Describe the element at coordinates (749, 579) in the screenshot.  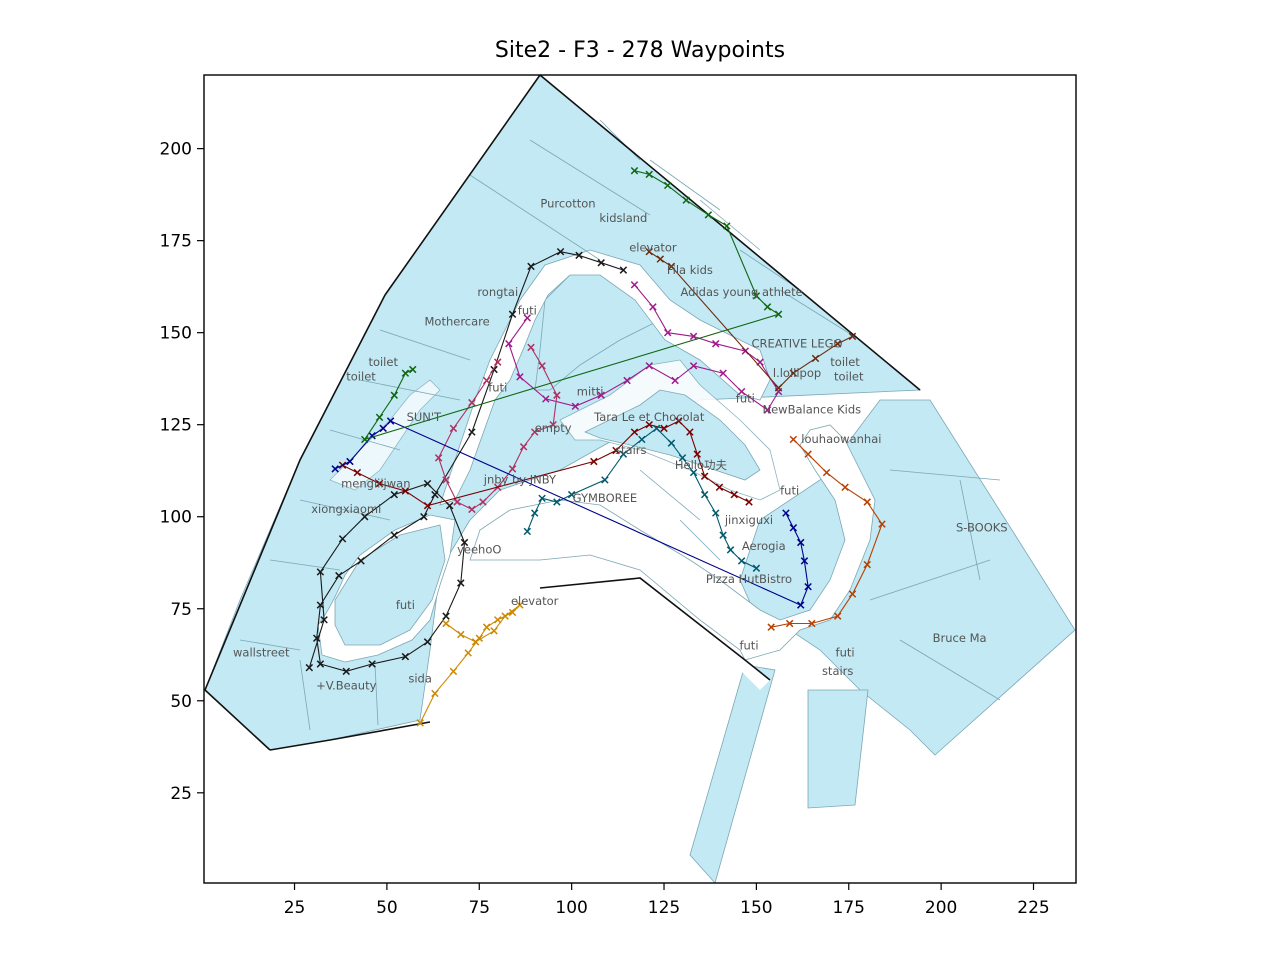
I see `store-label: Pizza HutBistro` at that location.